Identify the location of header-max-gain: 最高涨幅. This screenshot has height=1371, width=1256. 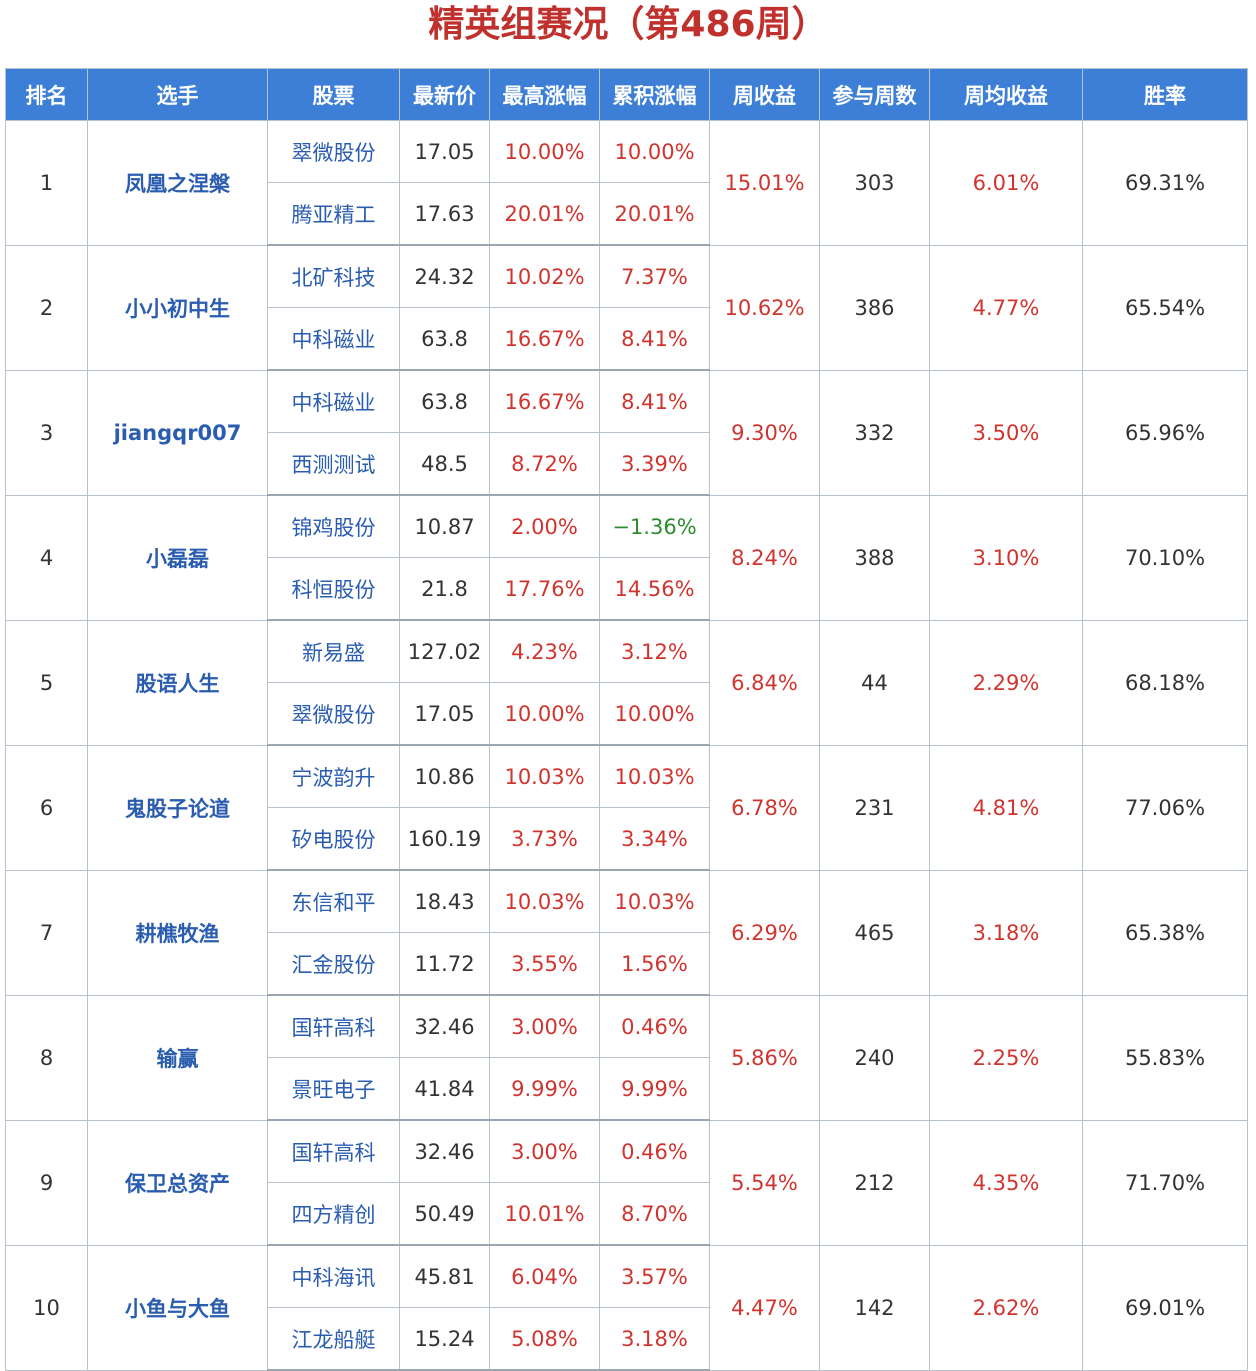
(544, 94).